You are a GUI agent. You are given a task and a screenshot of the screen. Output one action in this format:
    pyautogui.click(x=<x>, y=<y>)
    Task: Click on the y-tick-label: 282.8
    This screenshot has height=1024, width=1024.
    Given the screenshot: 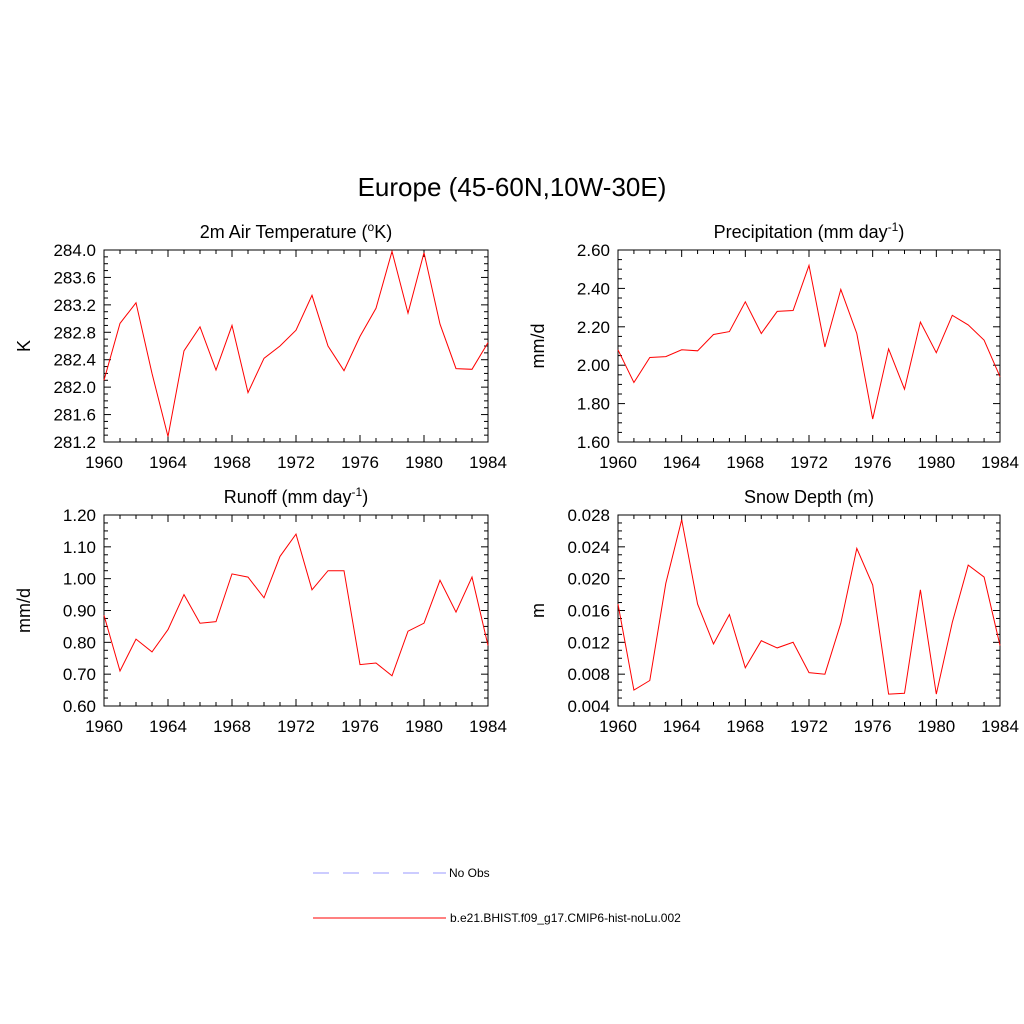 What is the action you would take?
    pyautogui.click(x=74, y=332)
    